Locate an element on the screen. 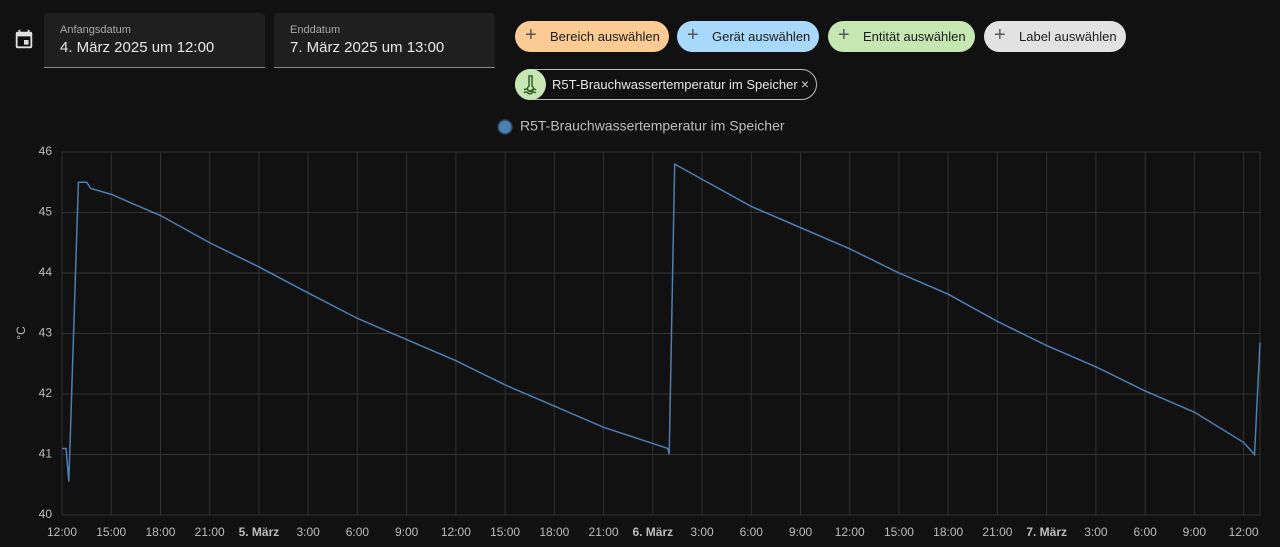 The height and width of the screenshot is (547, 1280). label: Enddatum is located at coordinates (315, 30).